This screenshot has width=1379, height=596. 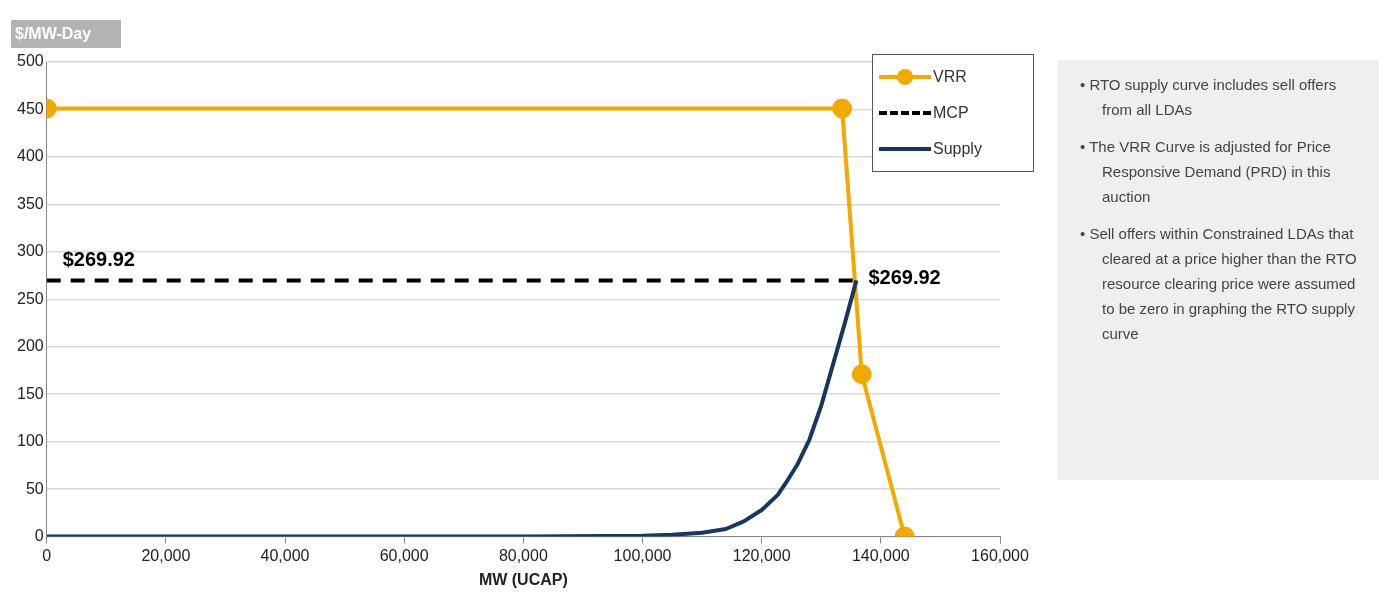 What do you see at coordinates (523, 555) in the screenshot?
I see `x-tick-label: 80,000` at bounding box center [523, 555].